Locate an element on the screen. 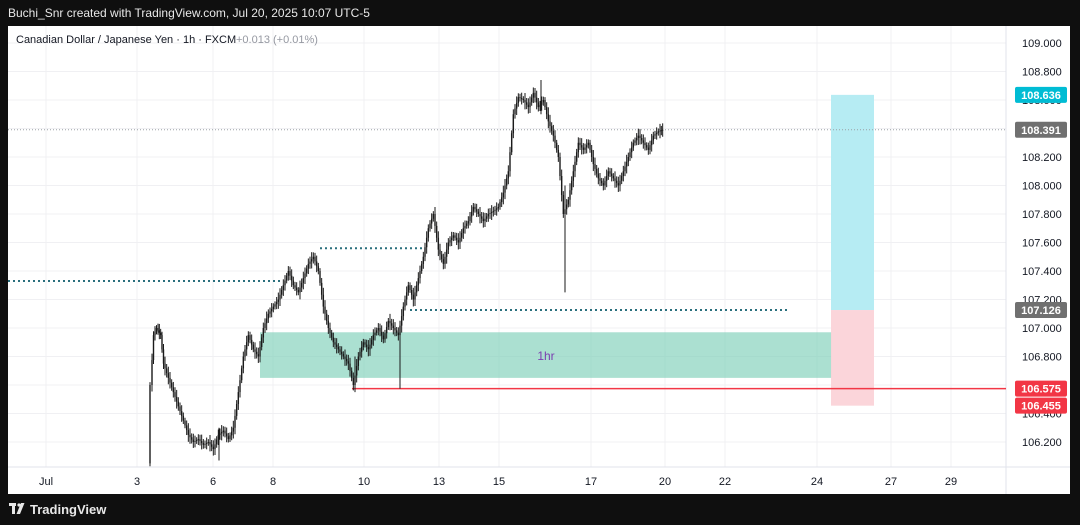  x-tick-label: 29 is located at coordinates (951, 482).